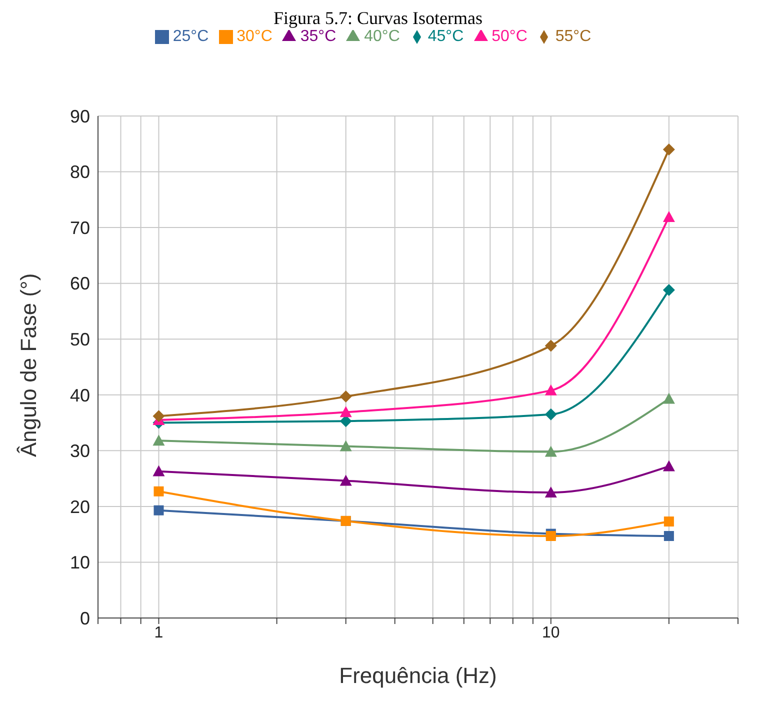 The image size is (757, 715). What do you see at coordinates (80, 395) in the screenshot?
I see `y-tick-label: 40` at bounding box center [80, 395].